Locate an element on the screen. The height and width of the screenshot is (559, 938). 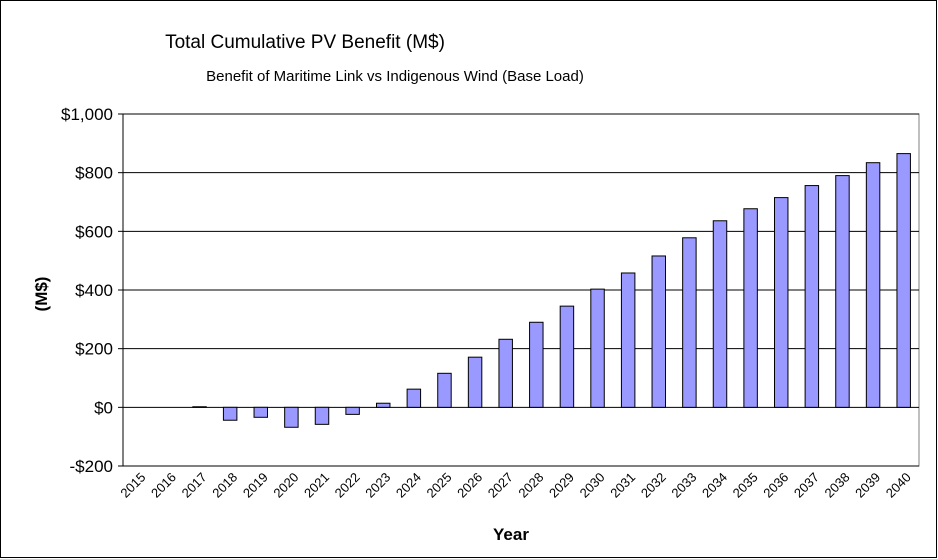
y-tick-label: $0 is located at coordinates (103, 407).